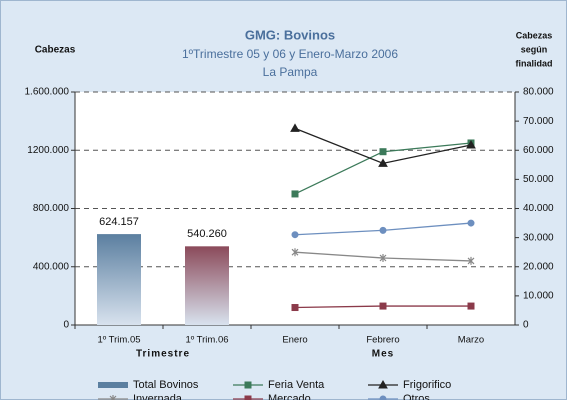  What do you see at coordinates (206, 340) in the screenshot?
I see `x-tick-label: 1º Trim.06` at bounding box center [206, 340].